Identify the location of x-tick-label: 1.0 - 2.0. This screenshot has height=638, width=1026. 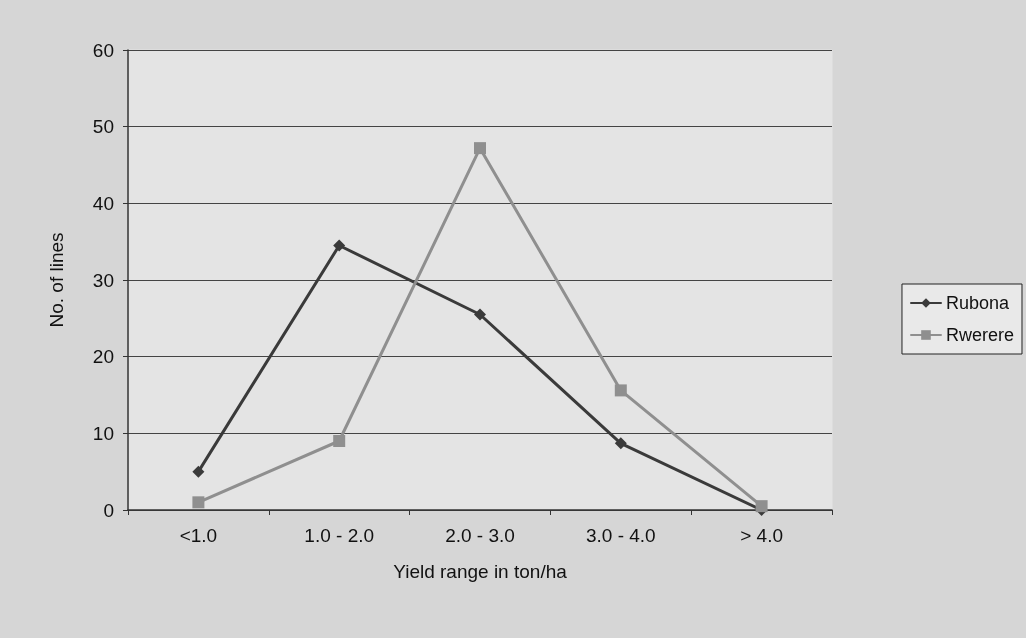
(339, 535).